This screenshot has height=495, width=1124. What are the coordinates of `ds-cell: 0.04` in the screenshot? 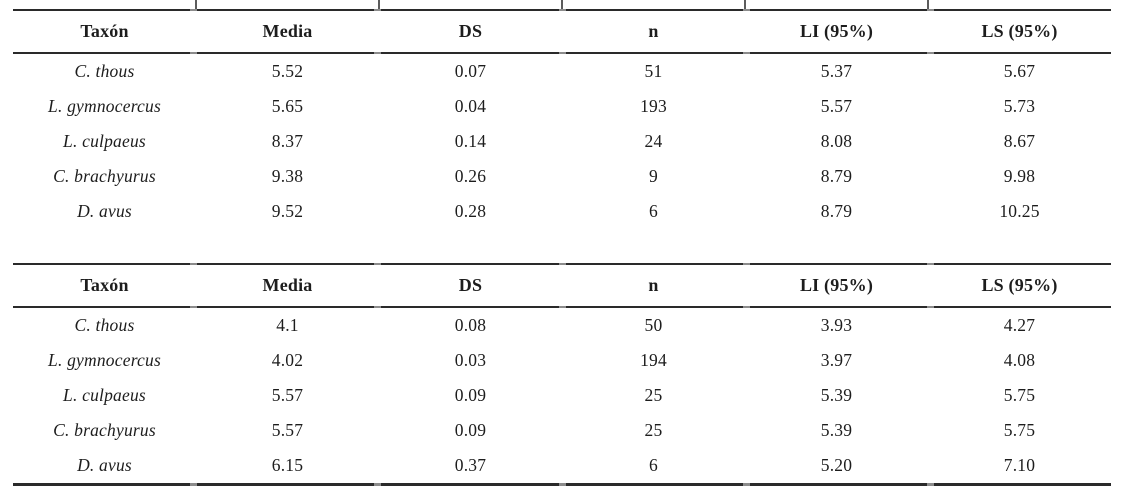 It's located at (470, 106).